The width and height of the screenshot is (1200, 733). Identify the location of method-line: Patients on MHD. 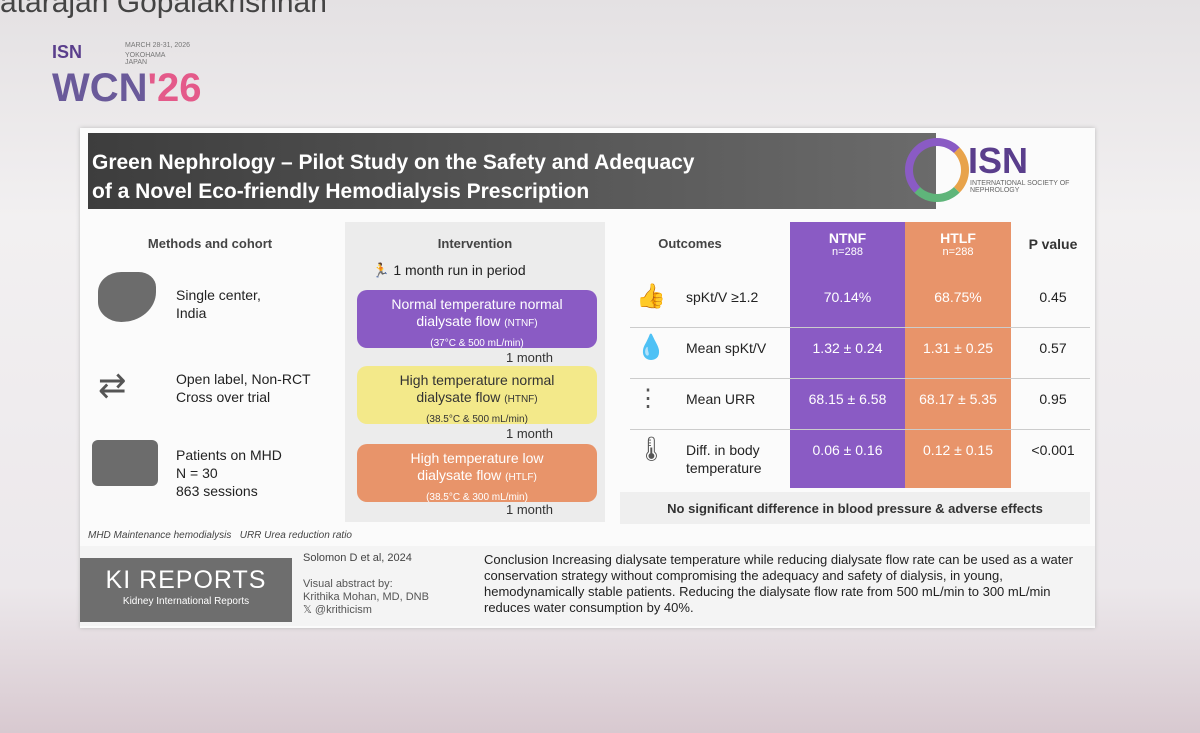
(229, 455).